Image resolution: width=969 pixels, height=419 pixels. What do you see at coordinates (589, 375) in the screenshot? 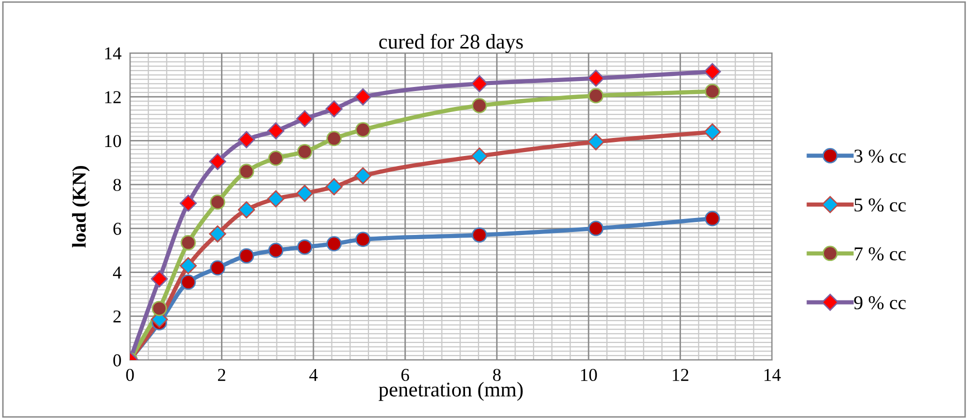
I see `x-tick-label: 10` at bounding box center [589, 375].